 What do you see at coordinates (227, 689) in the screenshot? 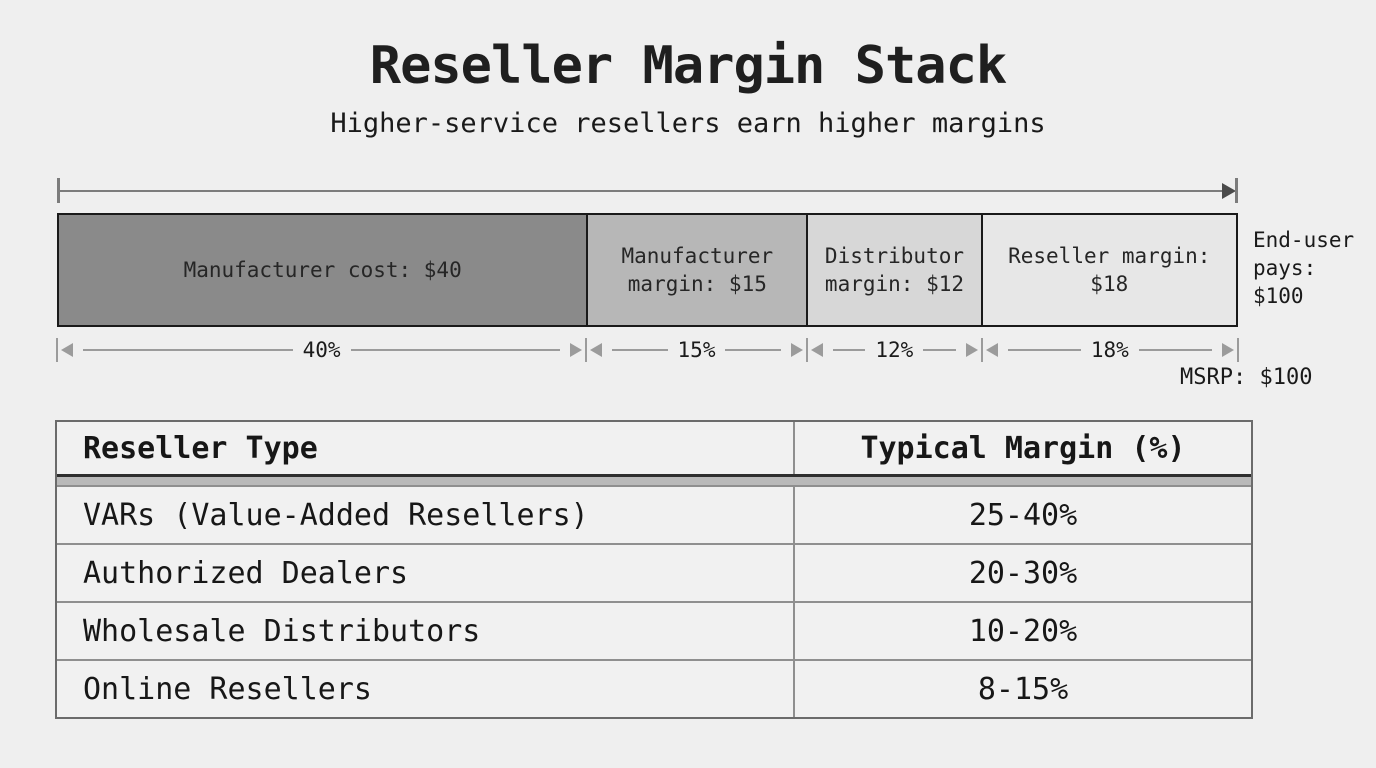
I see `table-cell-reseller-type: Online Resellers` at bounding box center [227, 689].